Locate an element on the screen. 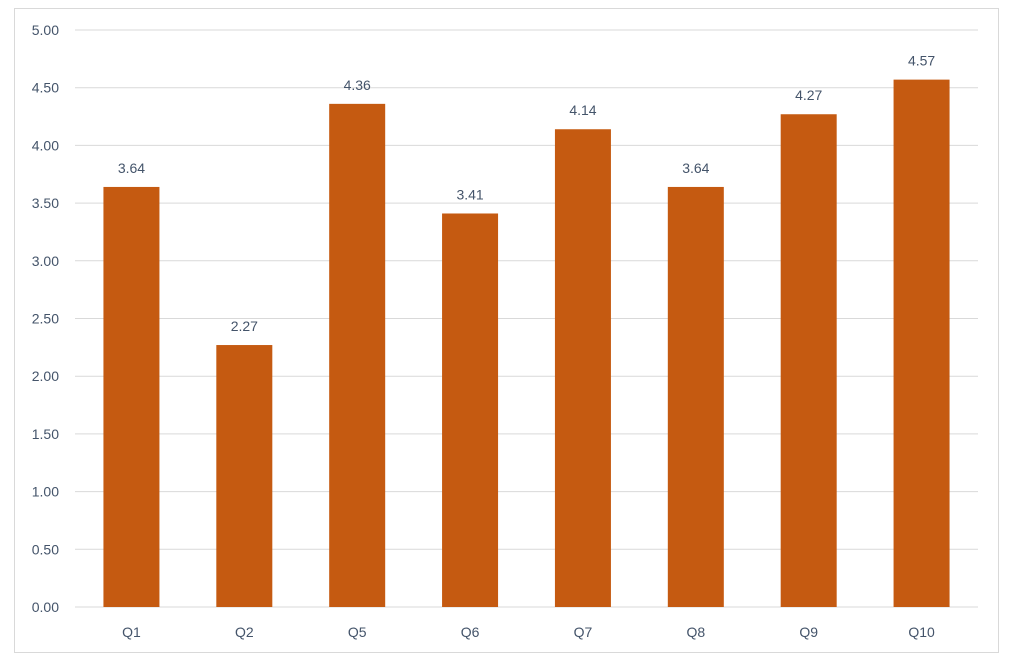  y-tick-label: 2.00 is located at coordinates (45, 376).